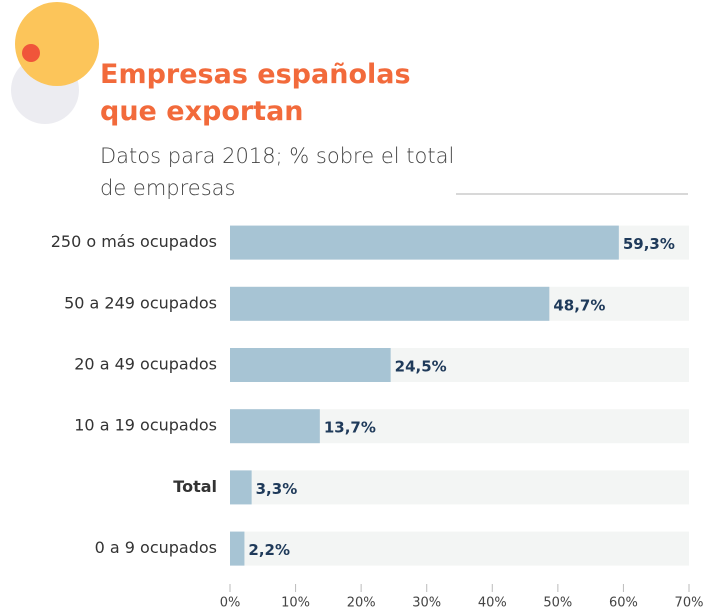  I want to click on x-tick-label: 50%, so click(557, 603).